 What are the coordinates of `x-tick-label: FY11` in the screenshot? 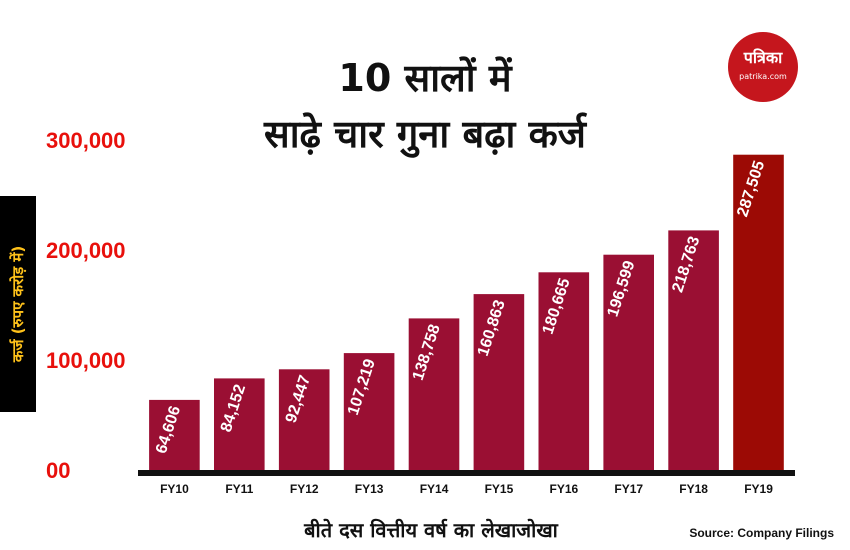 It's located at (239, 489).